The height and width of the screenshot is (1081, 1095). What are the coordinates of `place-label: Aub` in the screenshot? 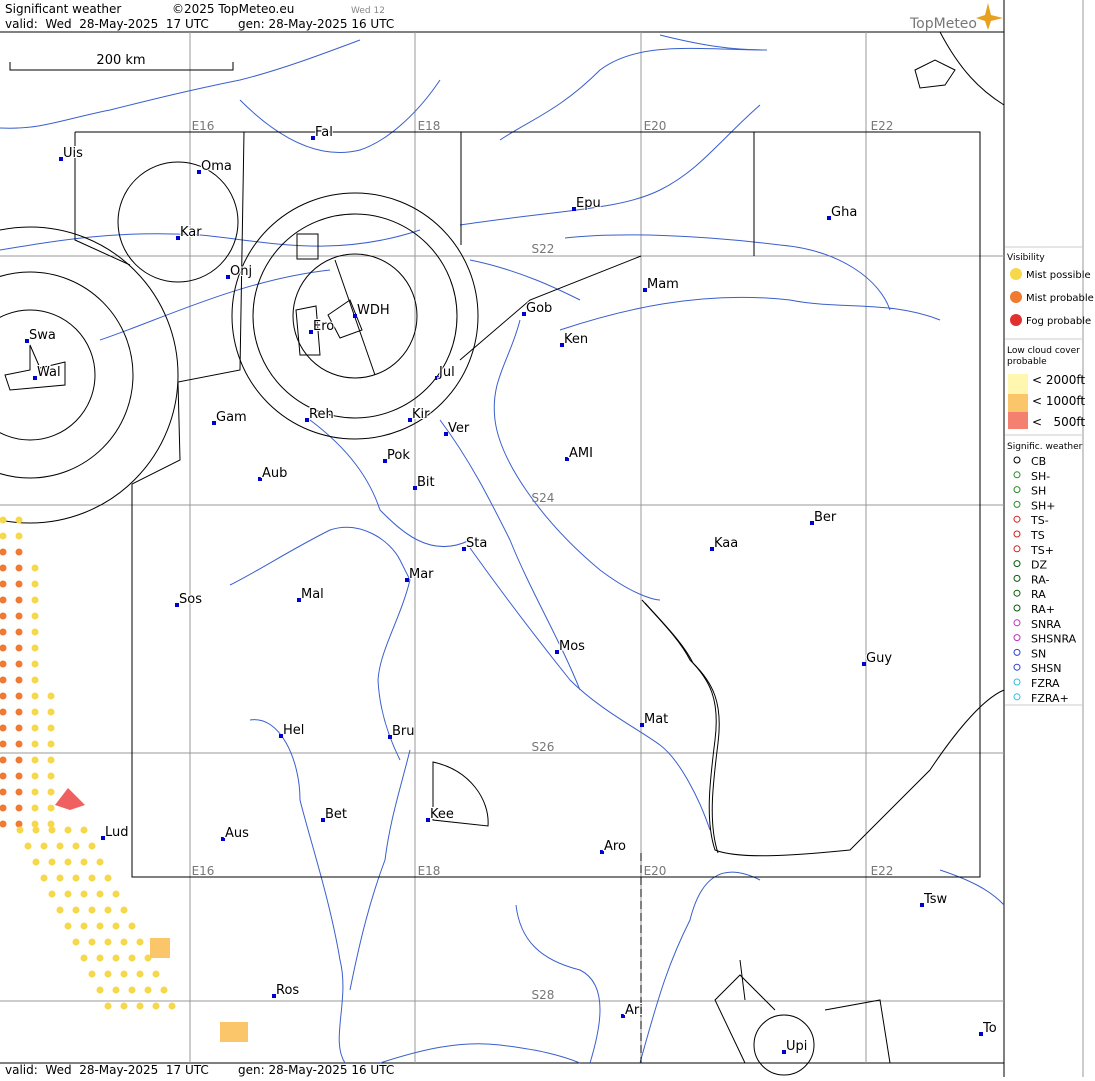 It's located at (274, 473).